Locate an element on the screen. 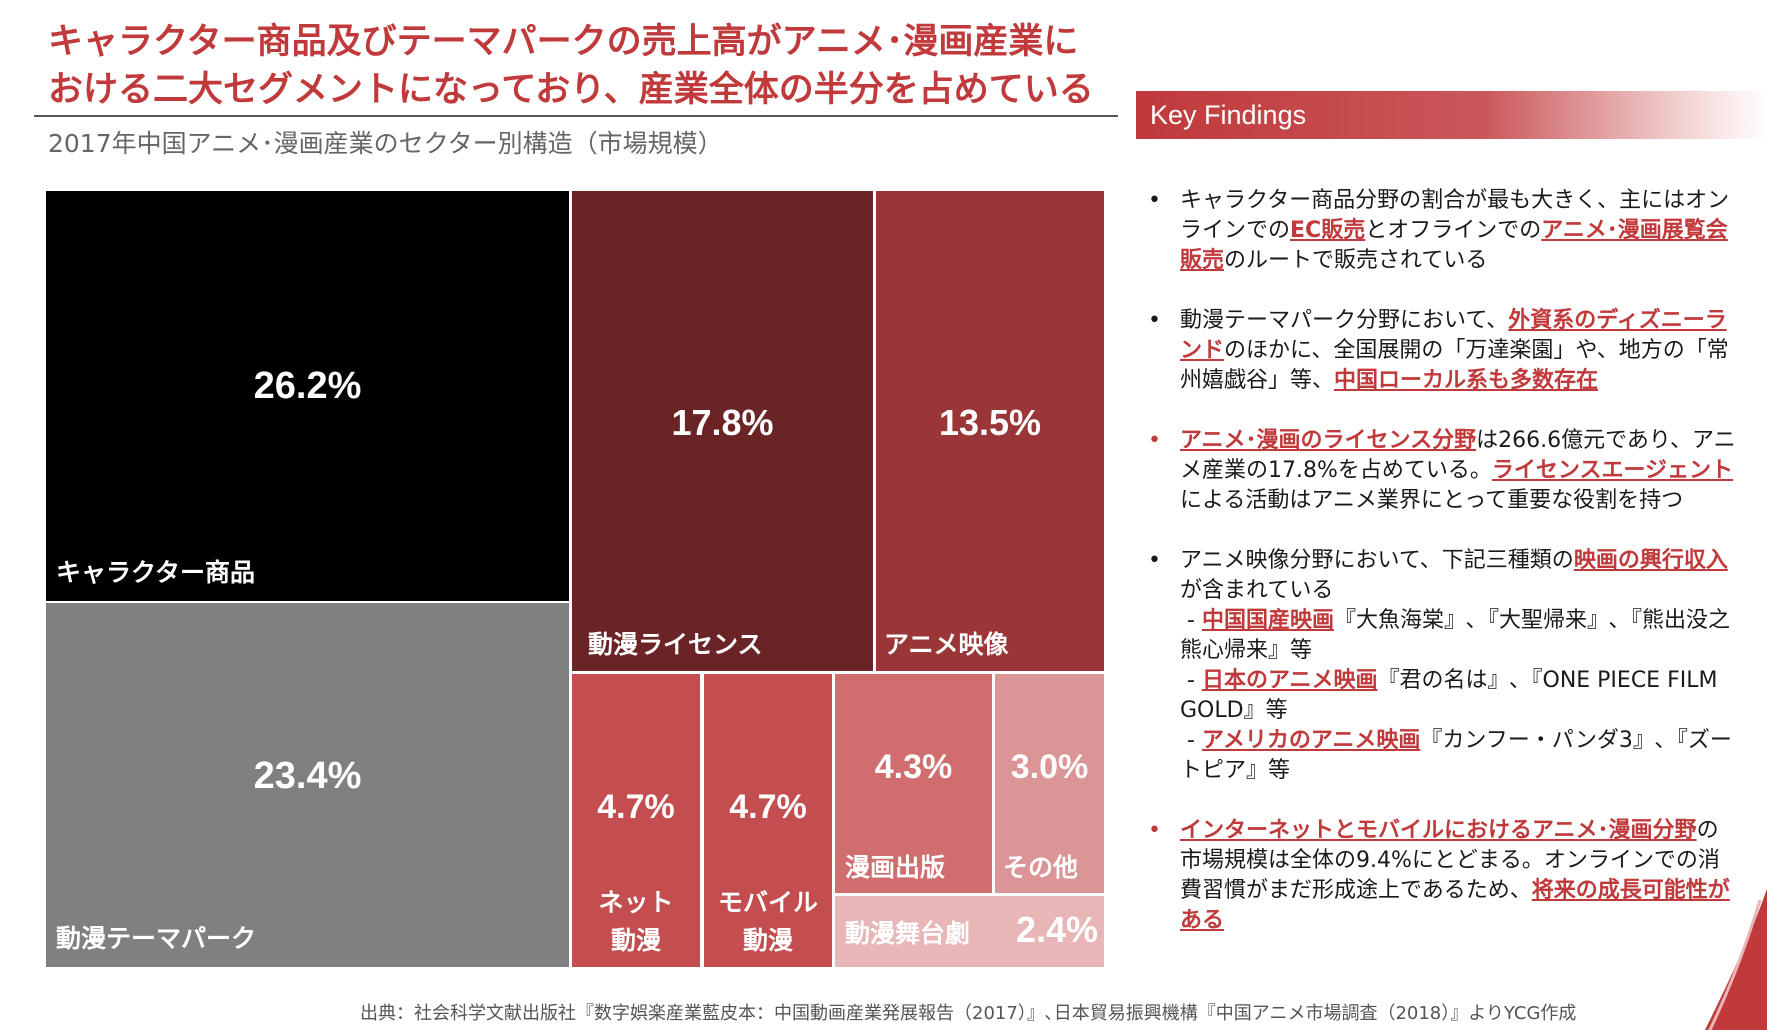 The image size is (1767, 1030). tile-license-pct: 17.8% is located at coordinates (722, 422).